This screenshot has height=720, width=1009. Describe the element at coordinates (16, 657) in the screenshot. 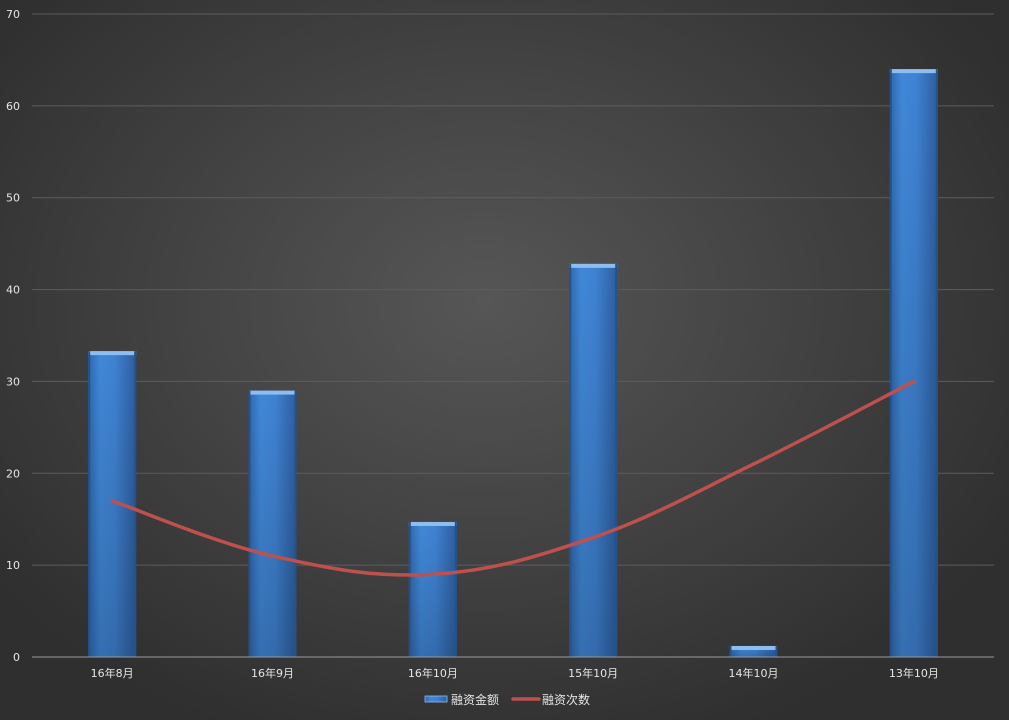

I see `y-tick-label: 0` at that location.